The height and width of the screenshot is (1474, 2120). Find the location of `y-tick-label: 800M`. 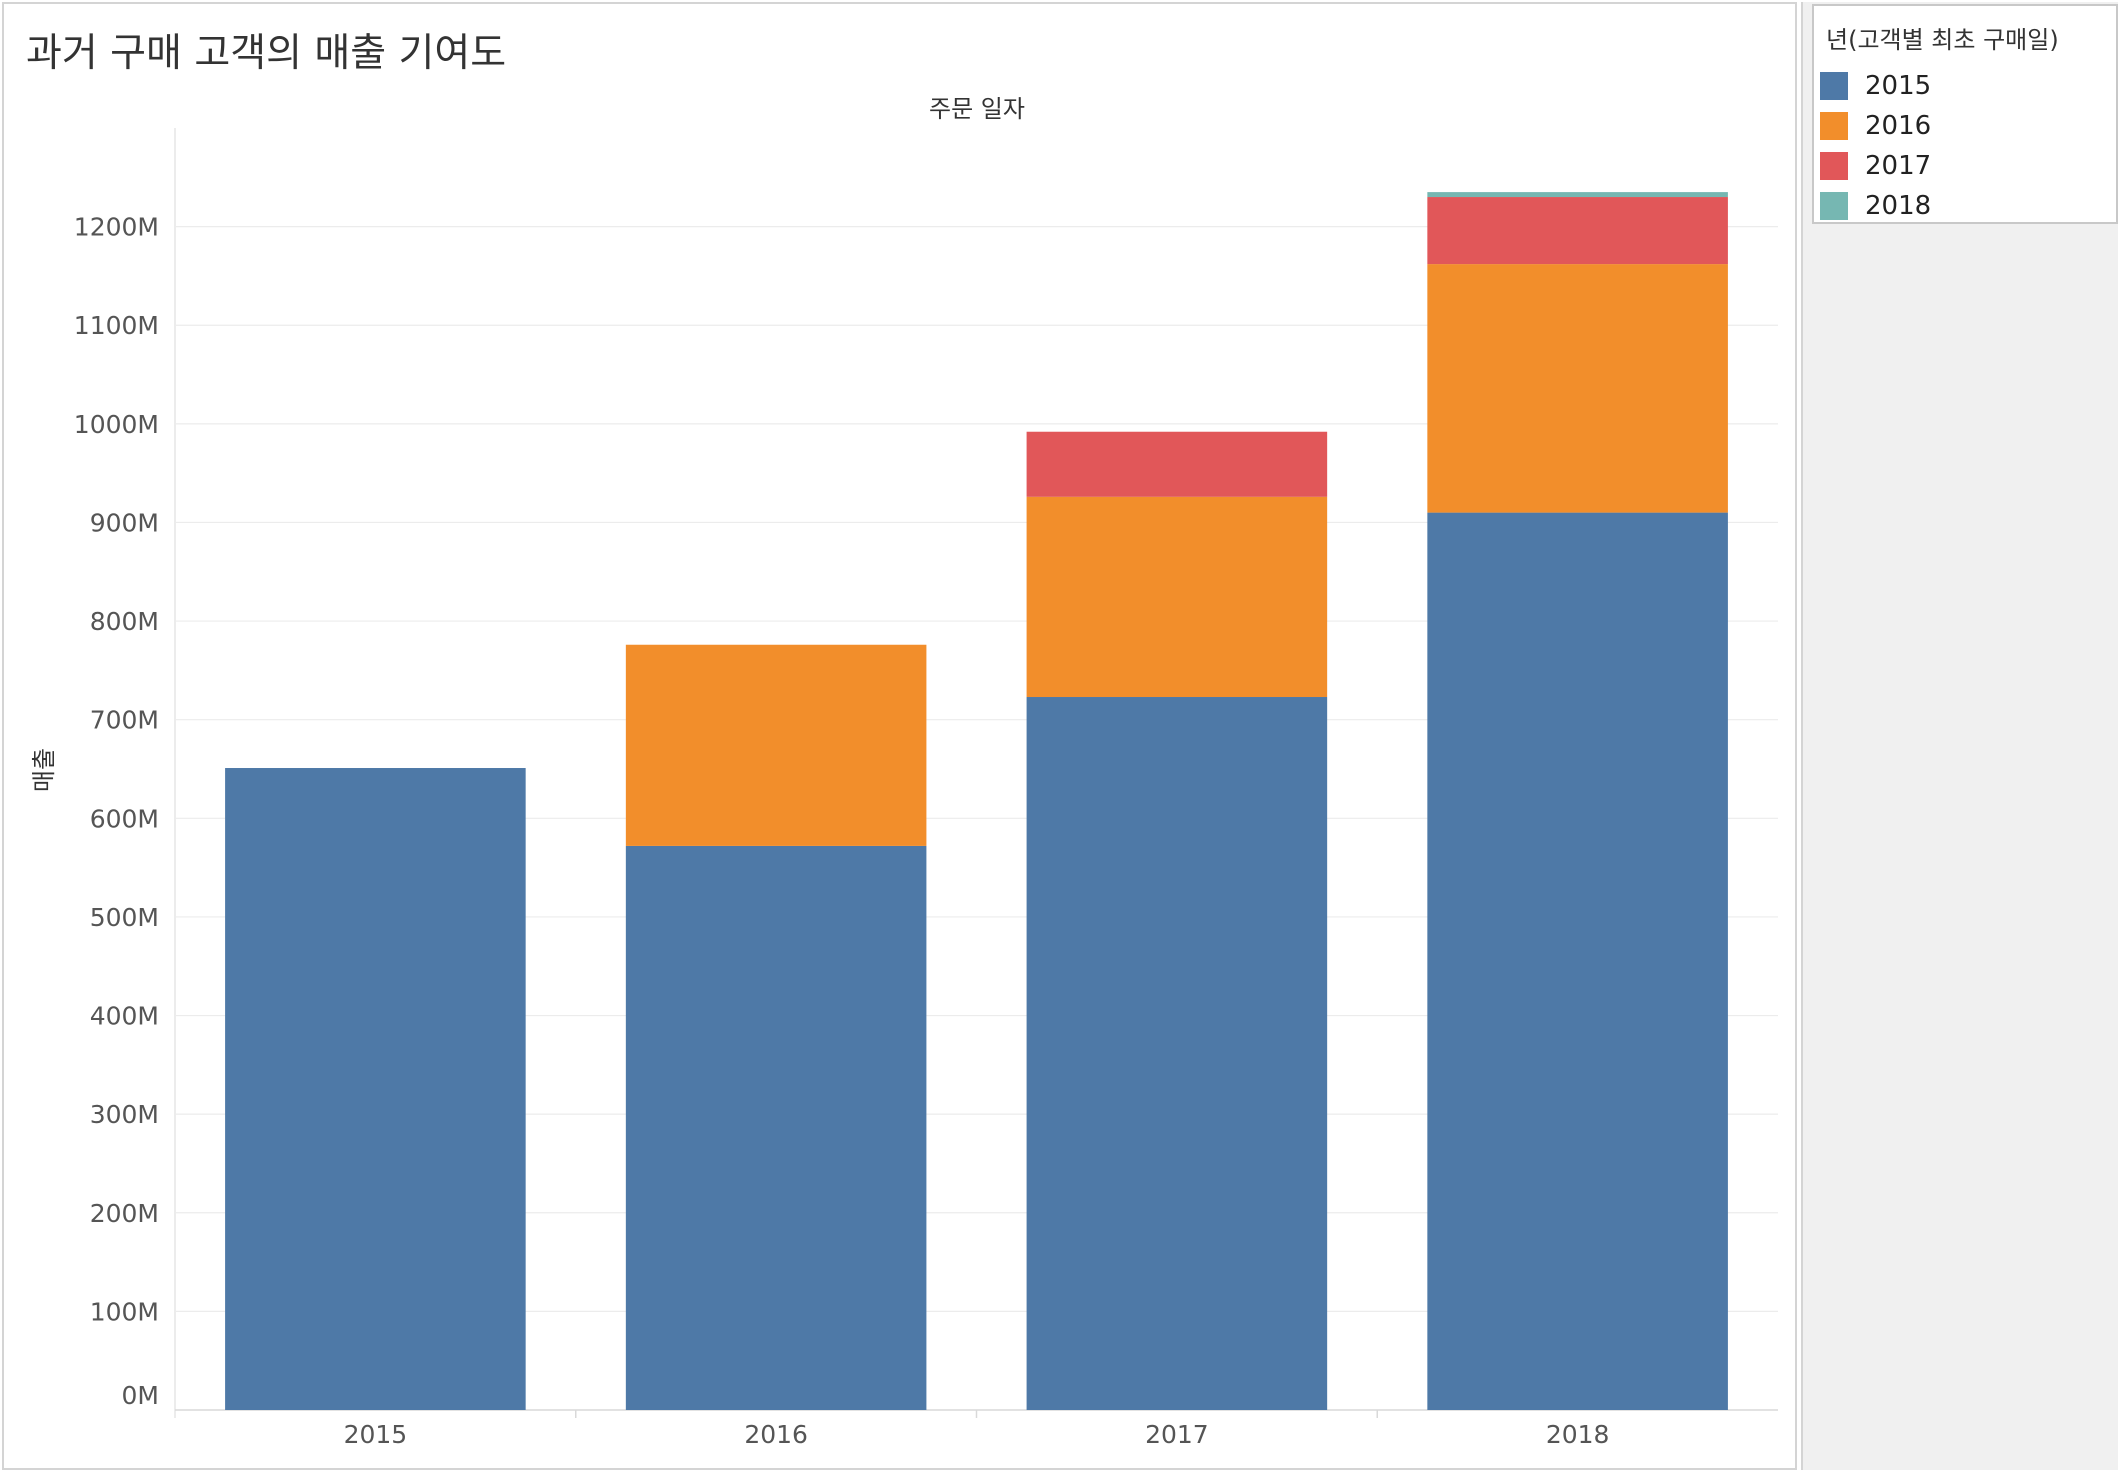

y-tick-label: 800M is located at coordinates (124, 621).